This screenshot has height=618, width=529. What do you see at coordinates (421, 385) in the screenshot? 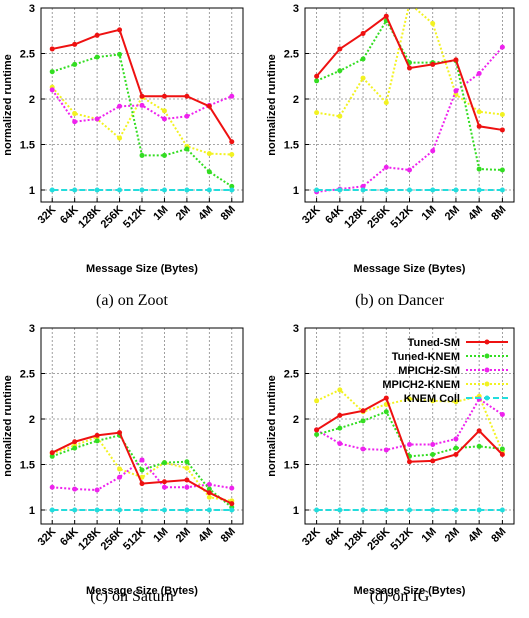
I see `legend-label: MPICH2-KNEM` at bounding box center [421, 385].